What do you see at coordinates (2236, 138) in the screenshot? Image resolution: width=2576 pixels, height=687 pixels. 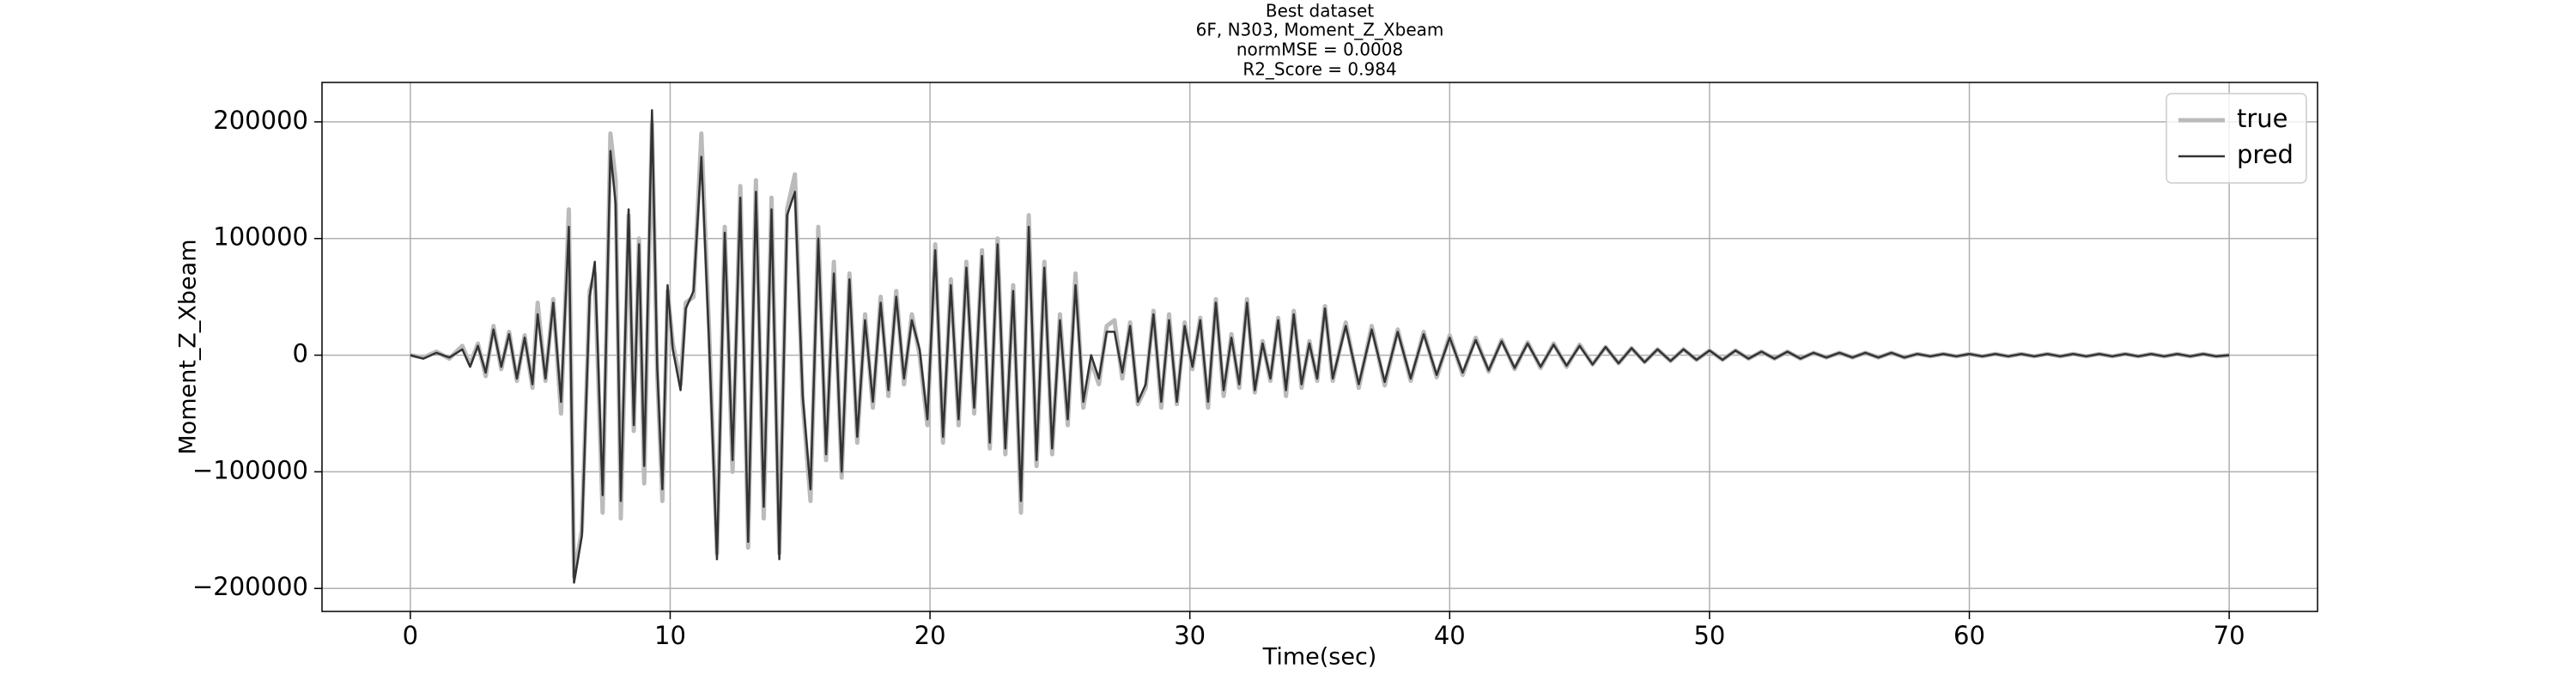 I see `legend-box` at bounding box center [2236, 138].